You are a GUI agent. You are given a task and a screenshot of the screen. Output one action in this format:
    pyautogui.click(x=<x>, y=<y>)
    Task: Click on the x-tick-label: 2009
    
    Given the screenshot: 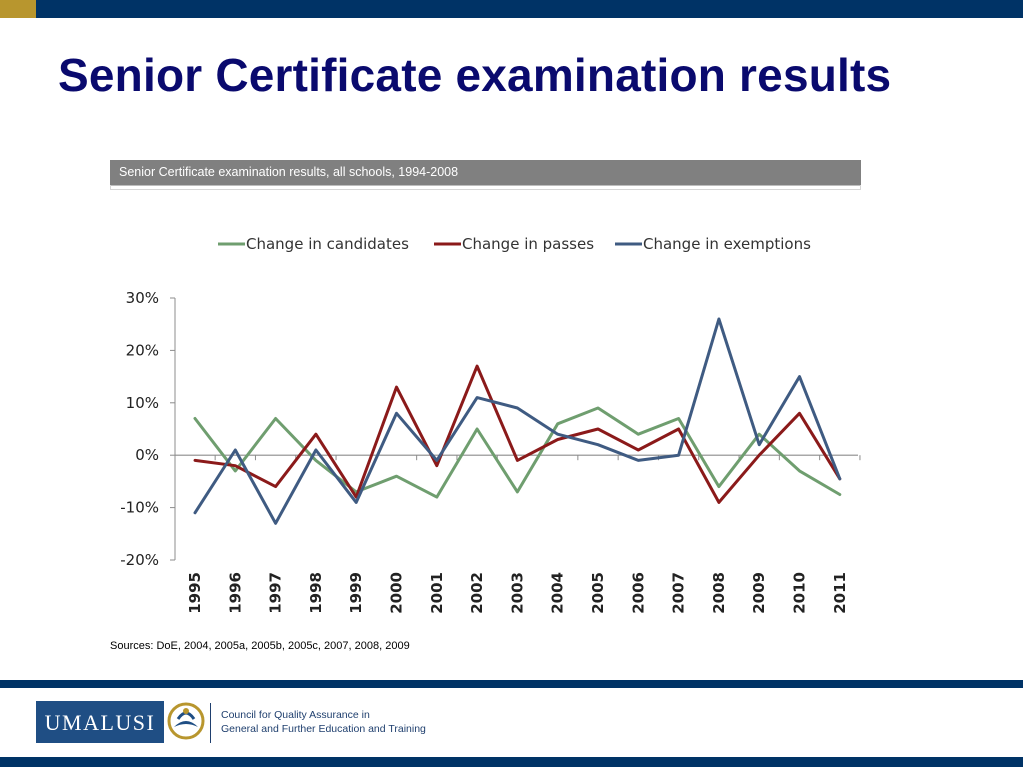 What is the action you would take?
    pyautogui.click(x=759, y=593)
    